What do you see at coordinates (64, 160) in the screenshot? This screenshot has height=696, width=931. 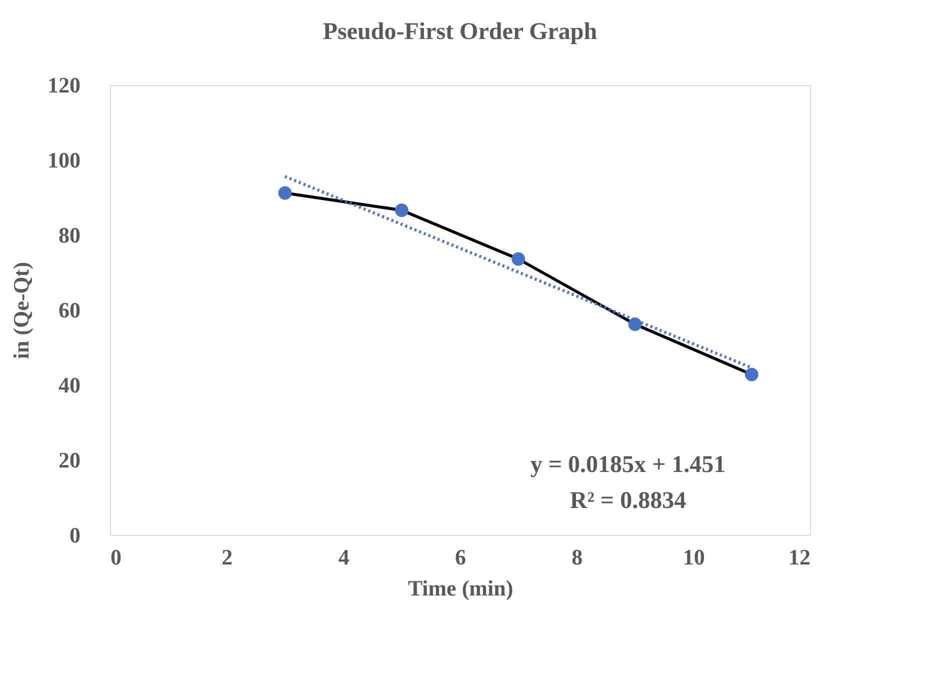 I see `y-tick-label: 100` at bounding box center [64, 160].